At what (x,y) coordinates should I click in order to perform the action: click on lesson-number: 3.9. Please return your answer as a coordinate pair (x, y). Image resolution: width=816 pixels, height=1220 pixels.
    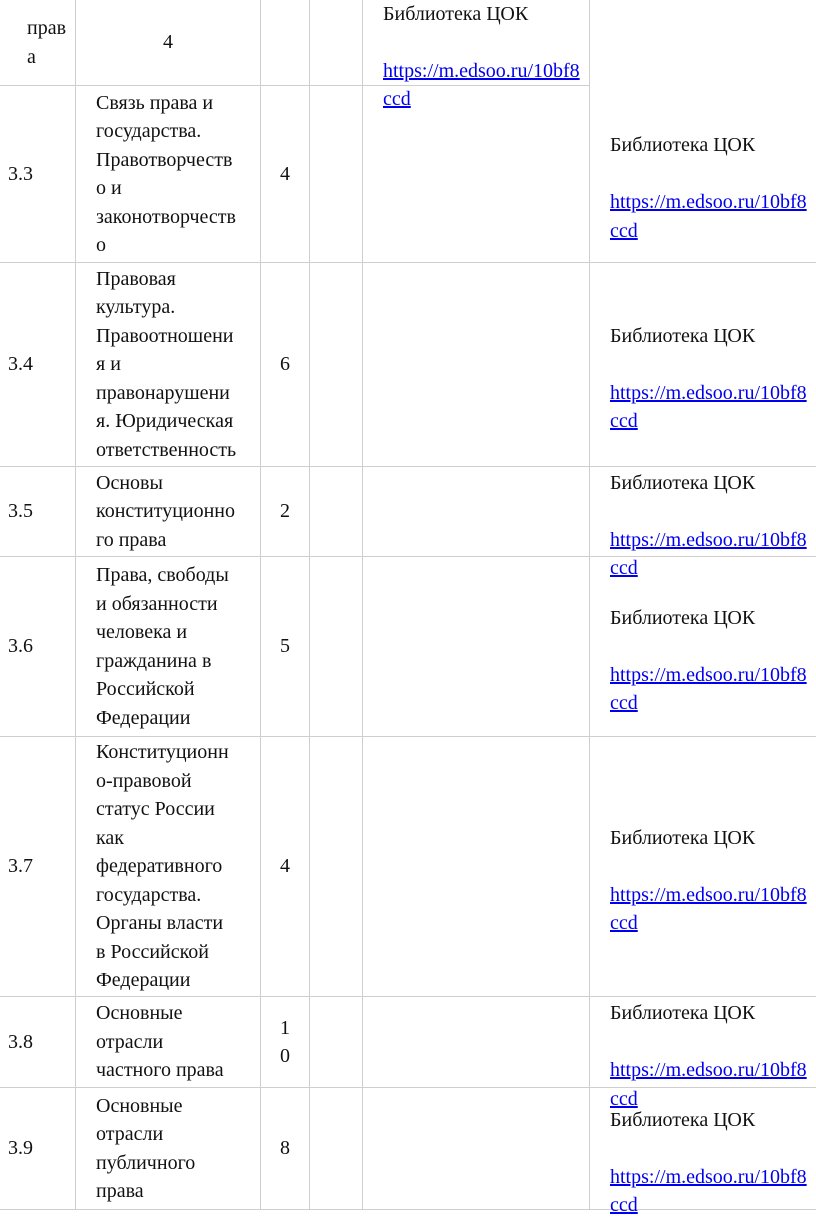
    Looking at the image, I should click on (20, 1148).